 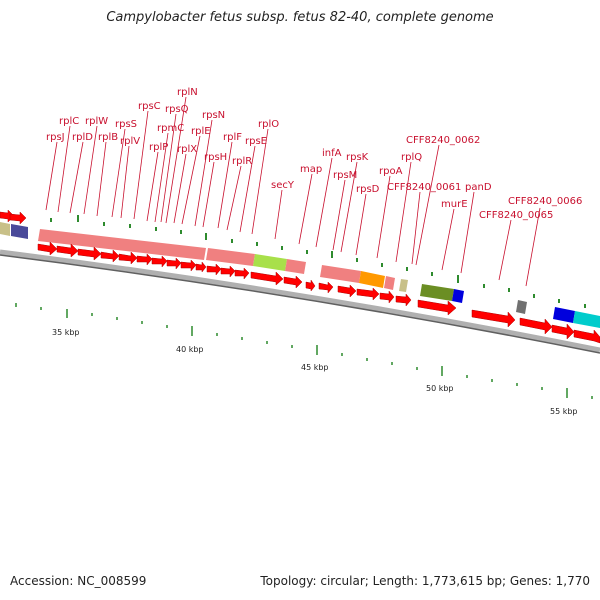 What do you see at coordinates (187, 149) in the screenshot?
I see `gene-label-rplX: rplX` at bounding box center [187, 149].